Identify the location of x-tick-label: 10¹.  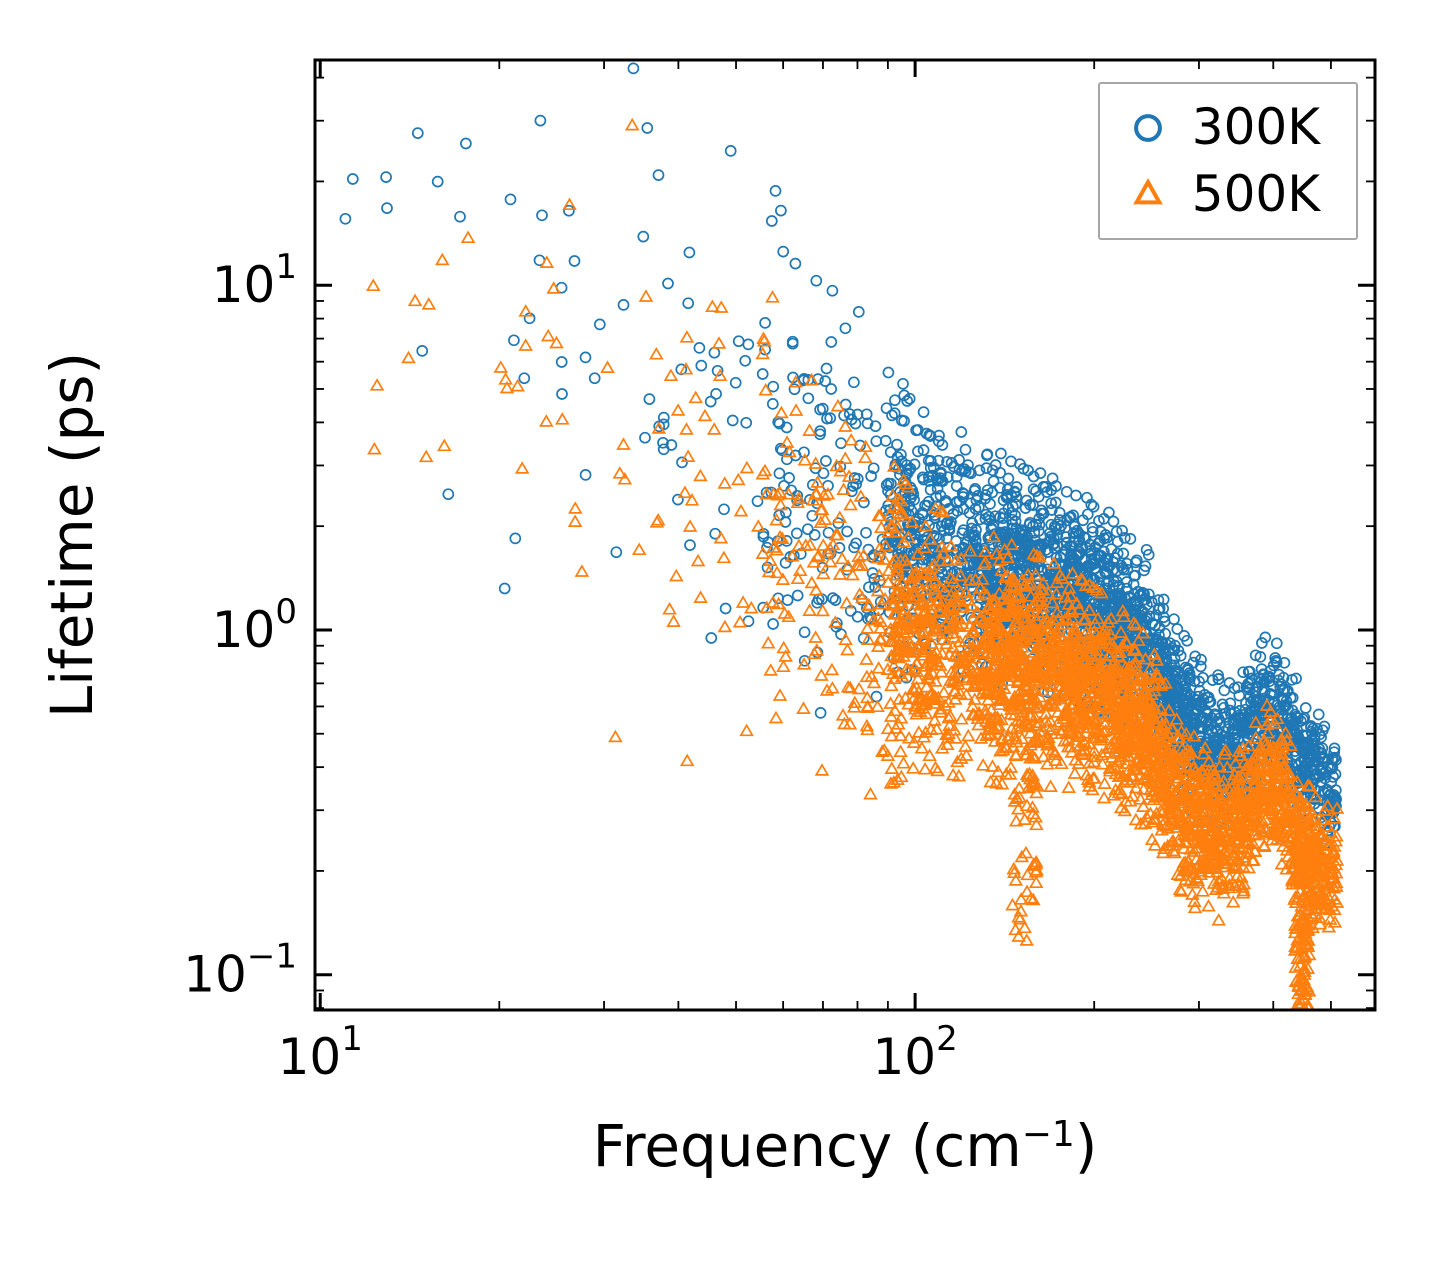
(320, 1052).